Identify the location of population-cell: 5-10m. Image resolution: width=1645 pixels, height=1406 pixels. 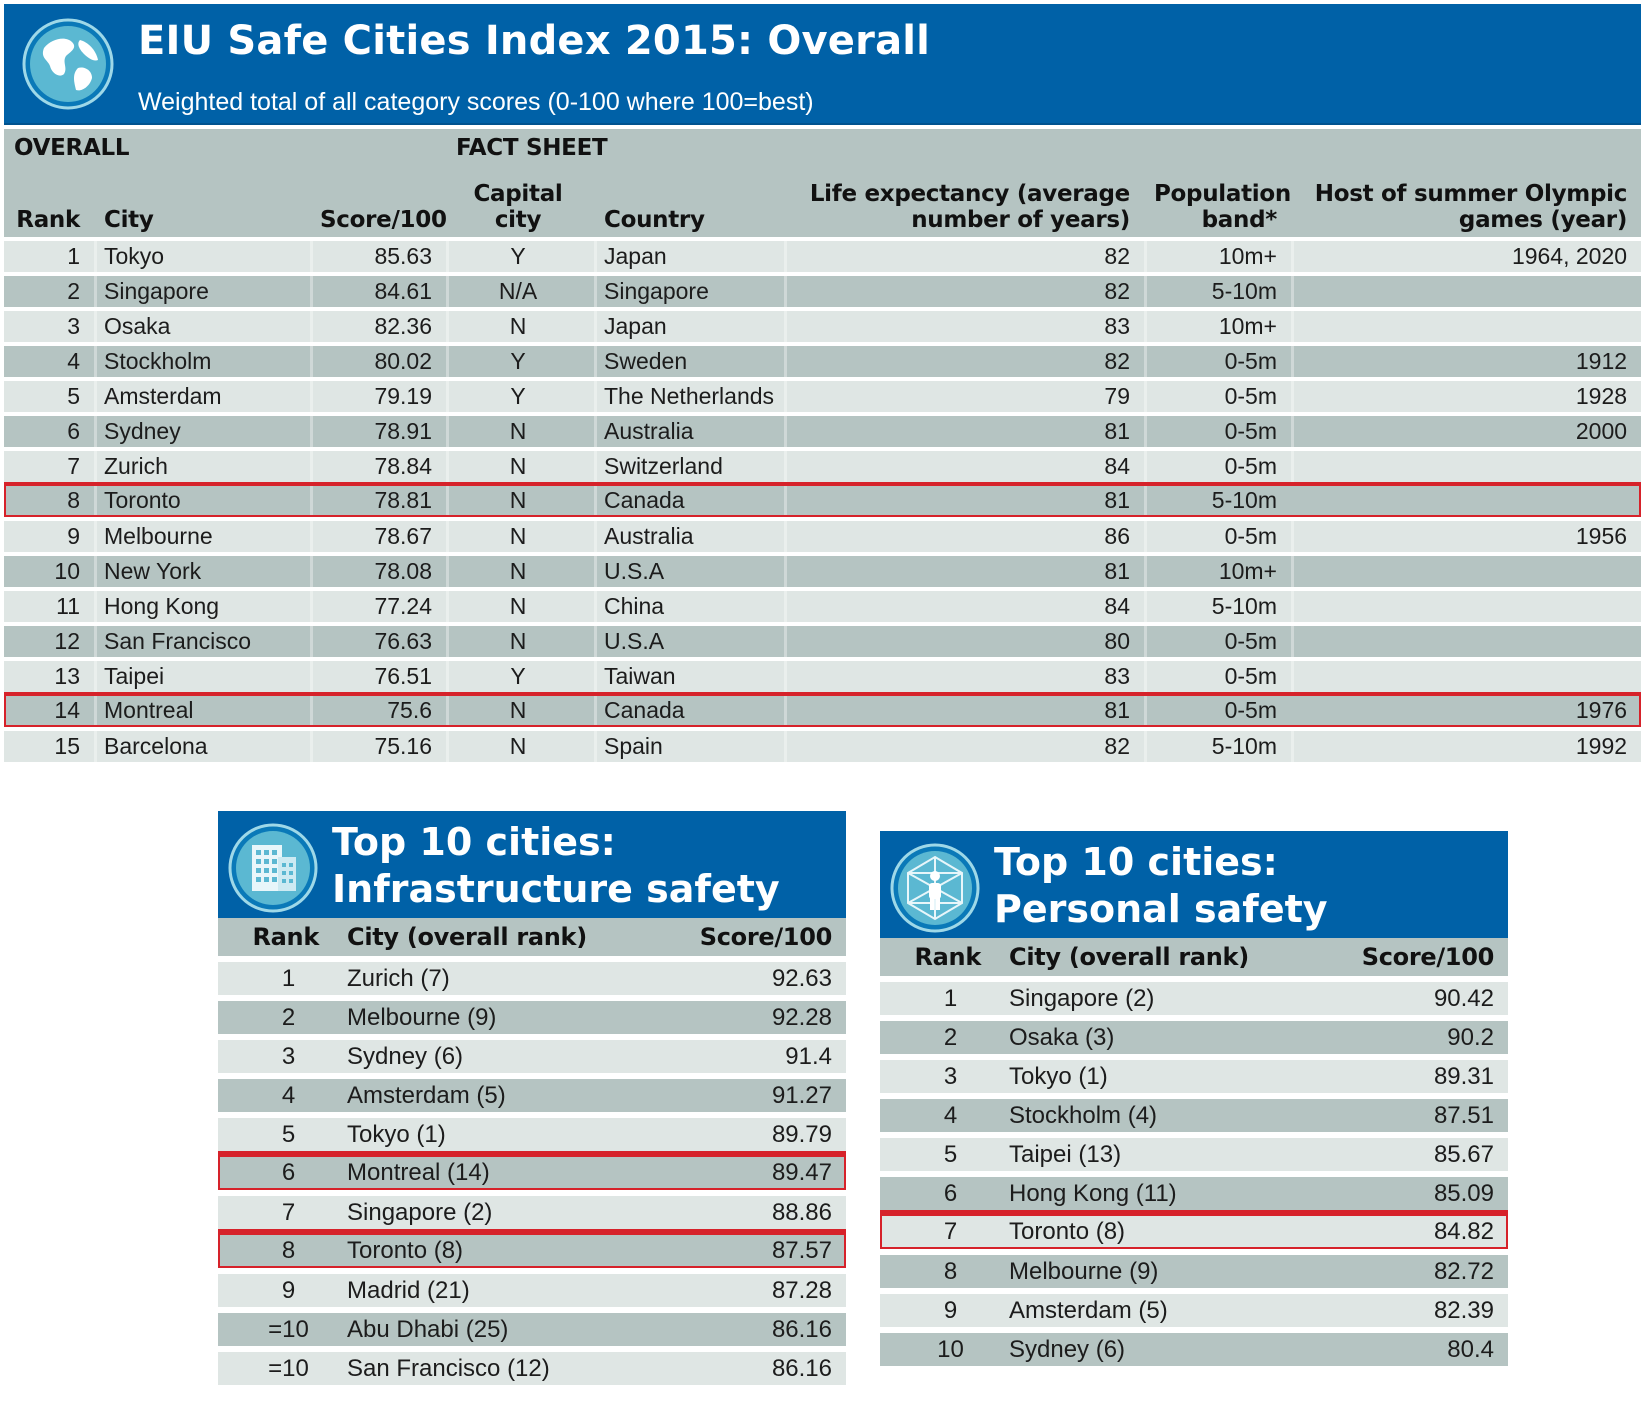
(1217, 289).